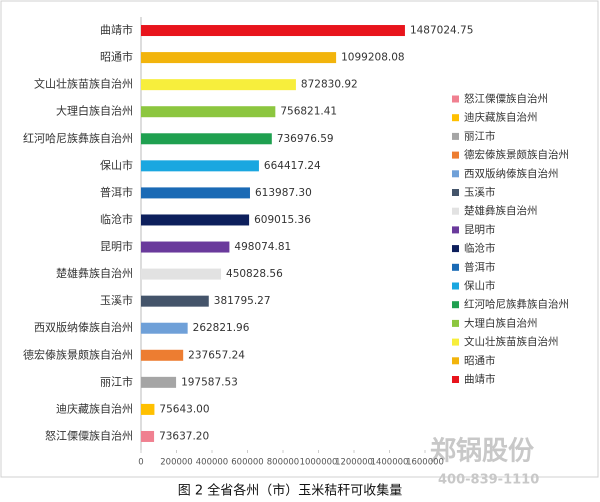 This screenshot has width=600, height=502. Describe the element at coordinates (516, 154) in the screenshot. I see `legend-label: 德宏傣族景颇族自治州` at that location.